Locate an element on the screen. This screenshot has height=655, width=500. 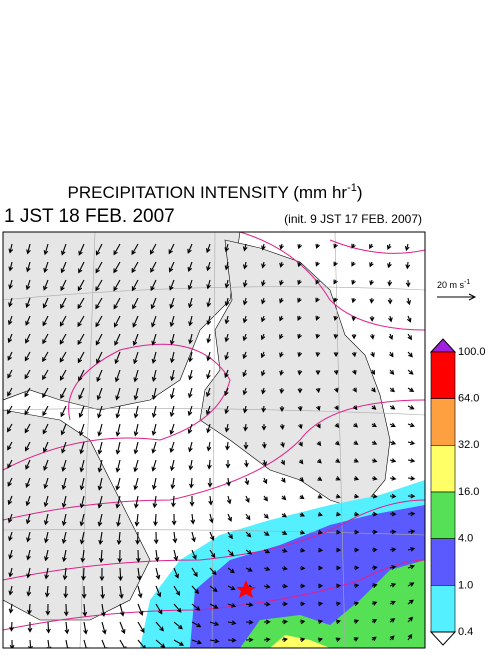
isobar is located at coordinates (332, 281).